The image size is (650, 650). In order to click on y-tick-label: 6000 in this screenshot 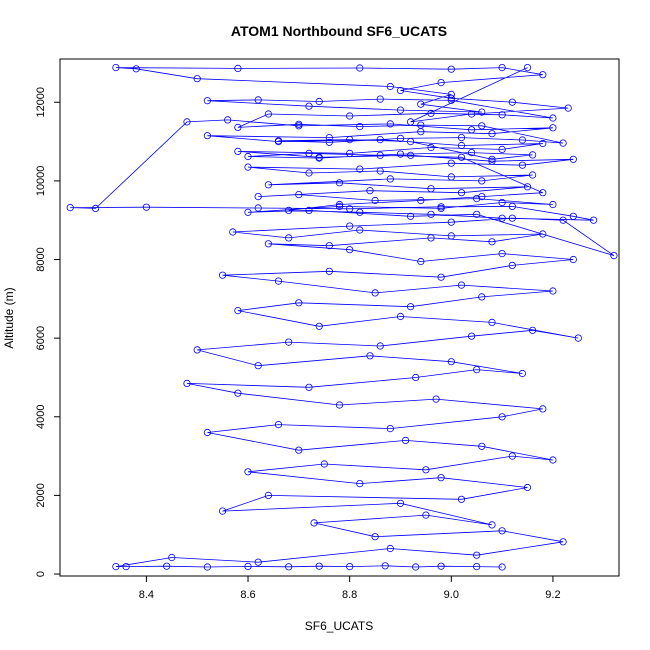, I will do `click(41, 338)`.